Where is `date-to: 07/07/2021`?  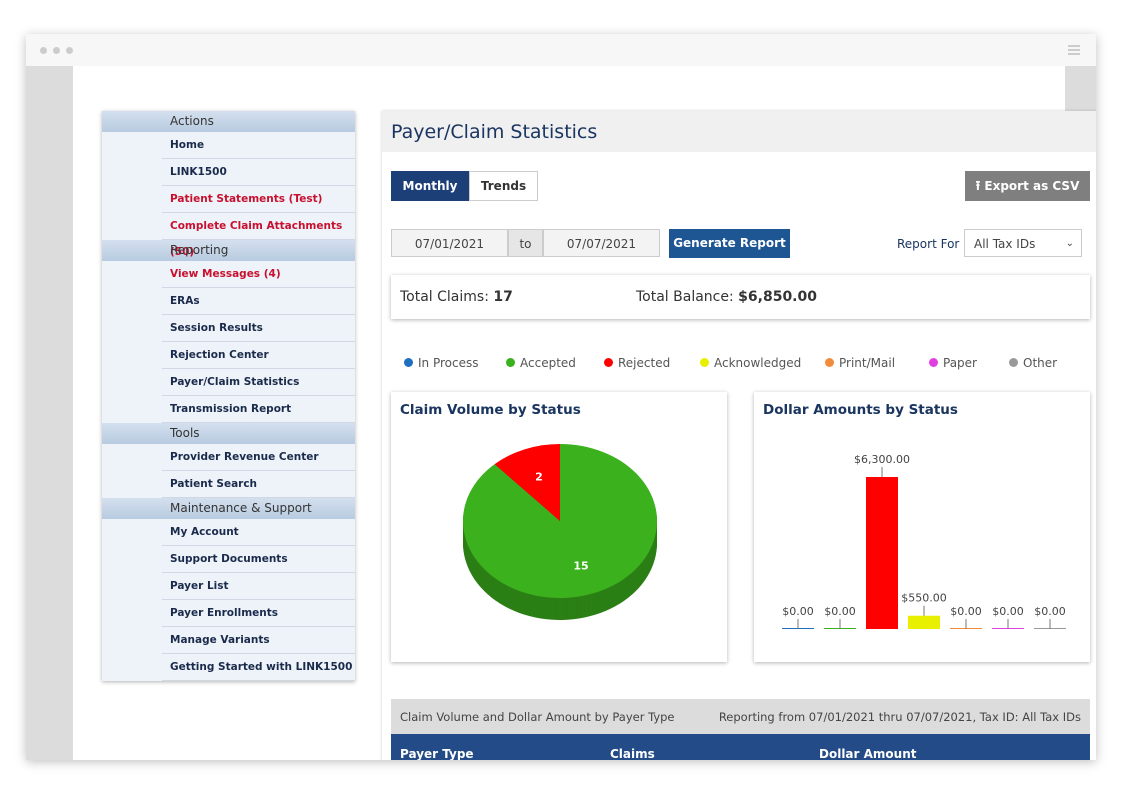
date-to: 07/07/2021 is located at coordinates (601, 243).